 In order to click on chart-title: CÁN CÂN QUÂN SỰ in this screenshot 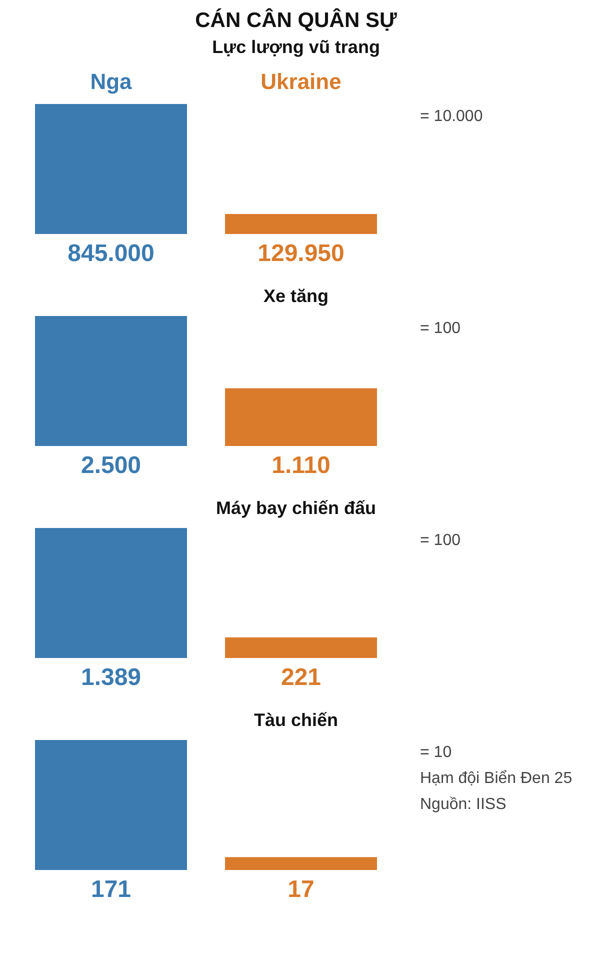, I will do `click(296, 20)`.